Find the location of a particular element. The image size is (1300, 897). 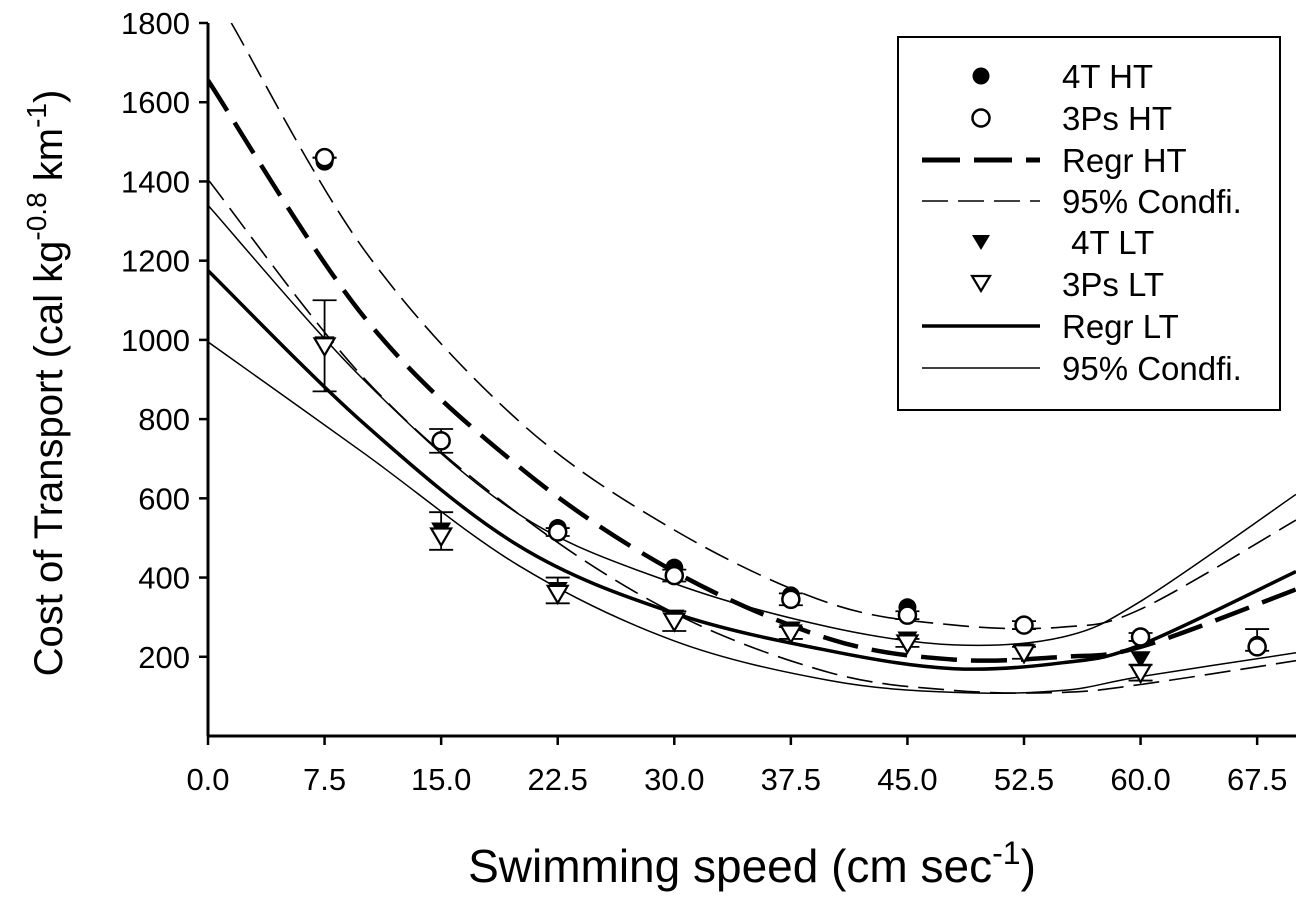

x-tick-label: 37.5 is located at coordinates (791, 779).